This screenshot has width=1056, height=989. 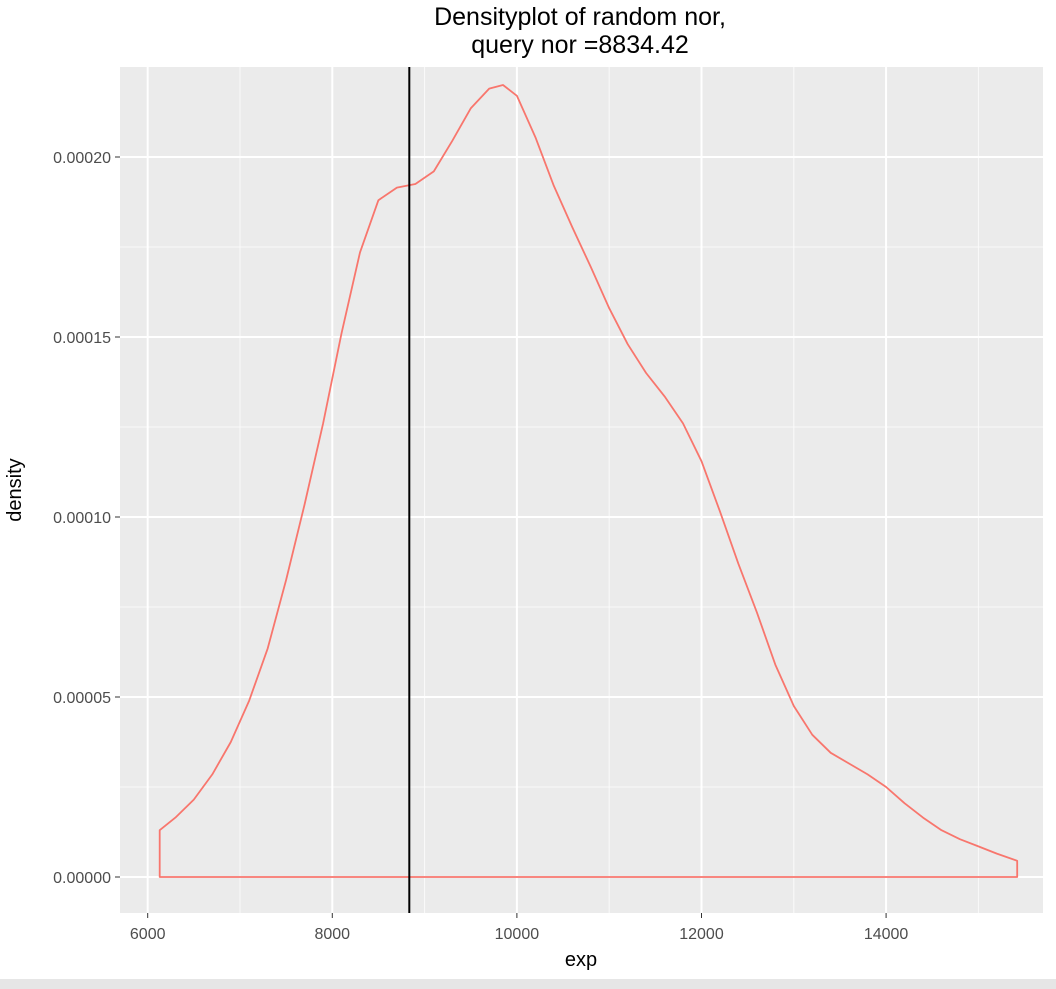 I want to click on y-tick-label: 0.00005, so click(x=82, y=698).